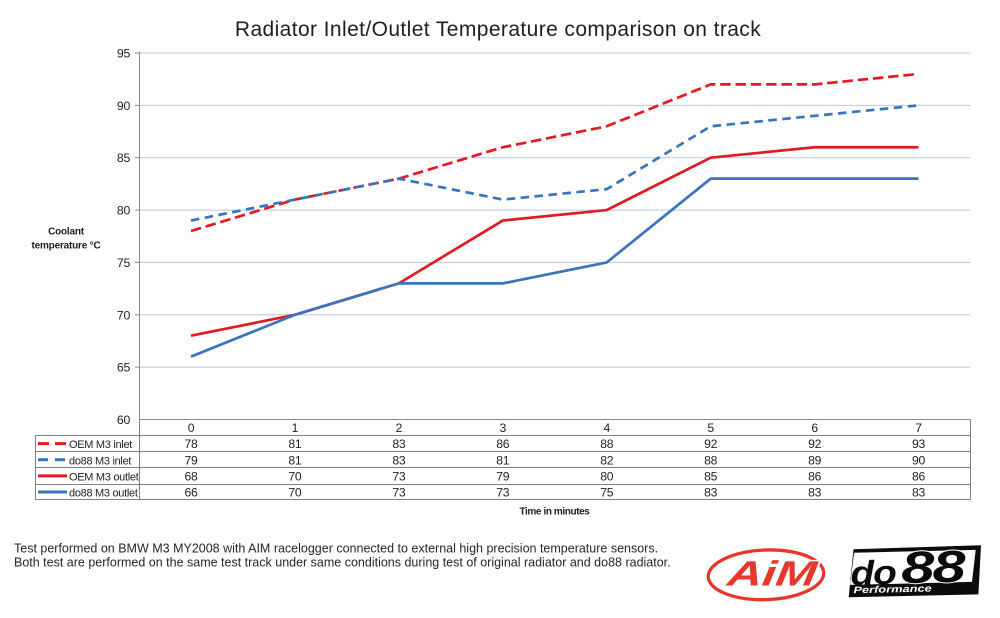 Image resolution: width=1000 pixels, height=618 pixels. I want to click on svg-text: temperature °C, so click(66, 246).